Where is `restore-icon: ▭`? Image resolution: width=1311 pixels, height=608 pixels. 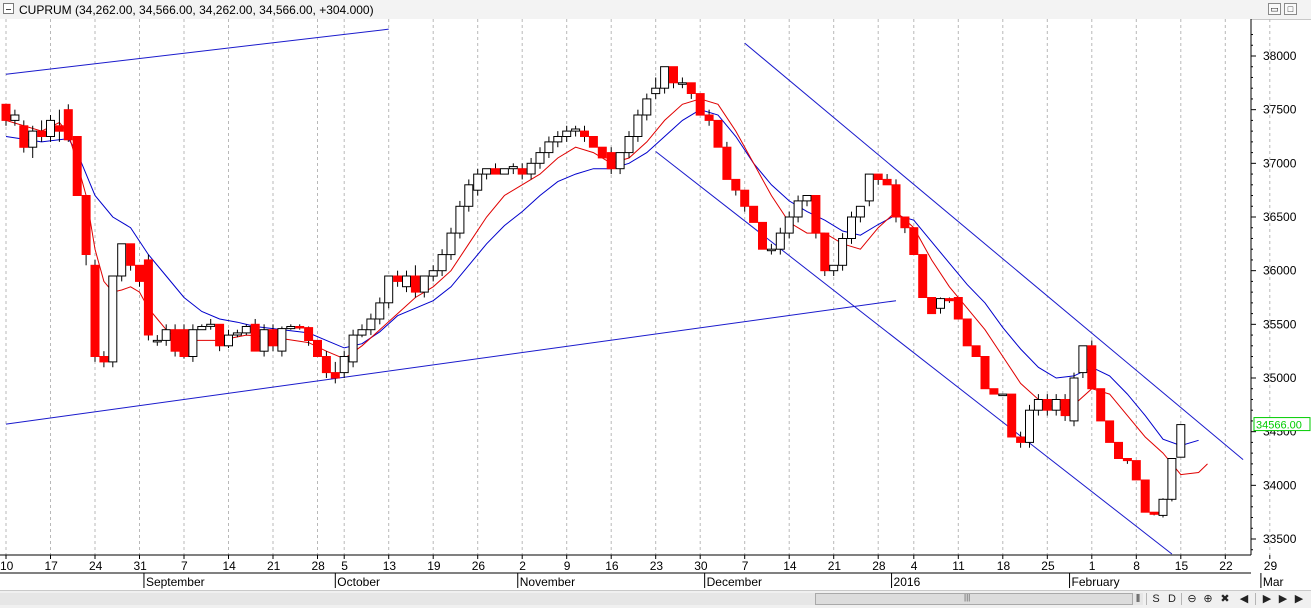
restore-icon: ▭ is located at coordinates (1274, 9).